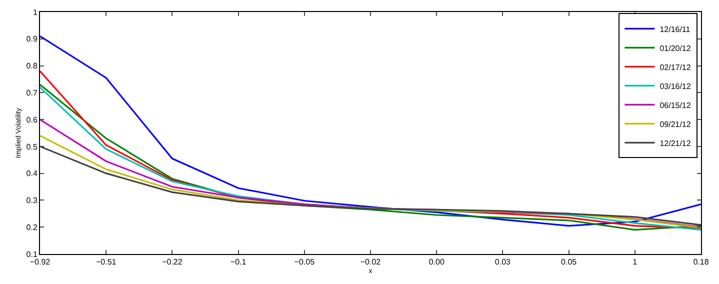  Describe the element at coordinates (676, 105) in the screenshot. I see `legend-label: 06/15/12` at that location.